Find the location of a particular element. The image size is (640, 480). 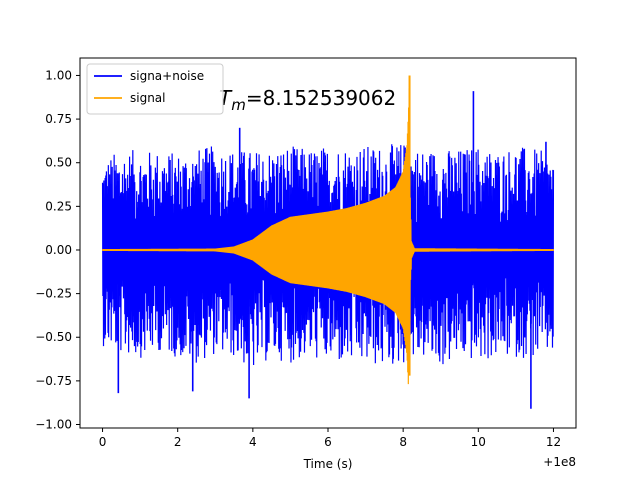

x-axis-offset-label: +1e8 is located at coordinates (559, 462).